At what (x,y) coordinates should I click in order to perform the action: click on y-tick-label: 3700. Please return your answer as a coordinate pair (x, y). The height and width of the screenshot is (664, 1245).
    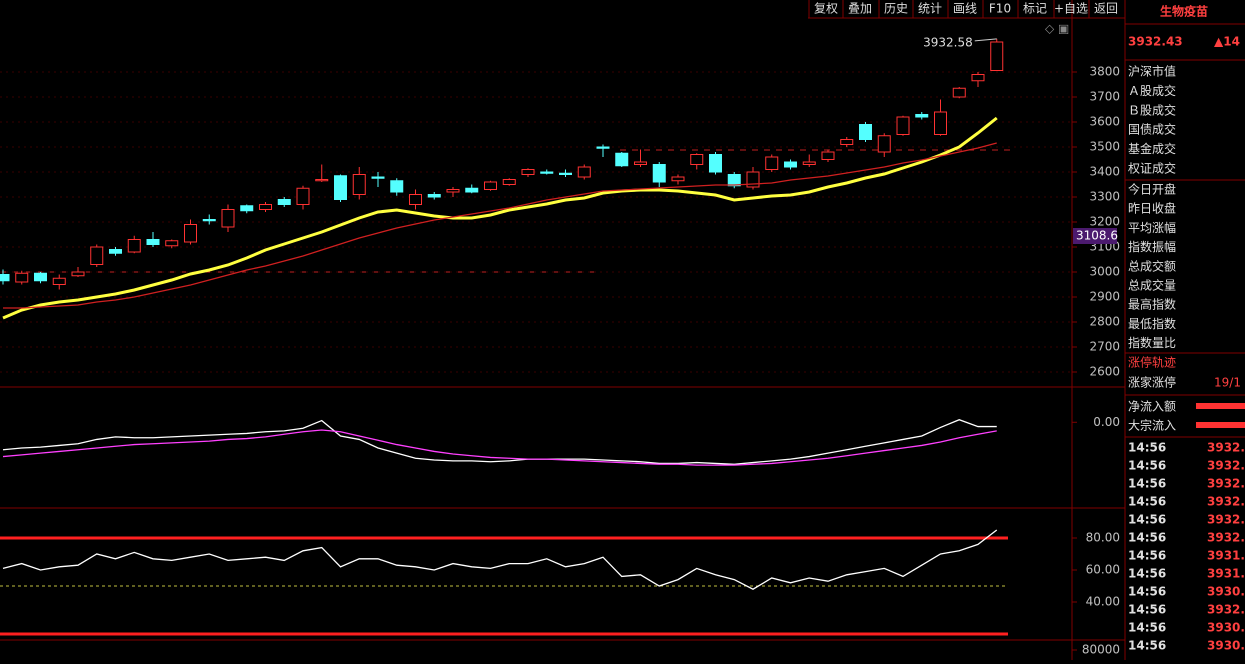
    Looking at the image, I should click on (1104, 97).